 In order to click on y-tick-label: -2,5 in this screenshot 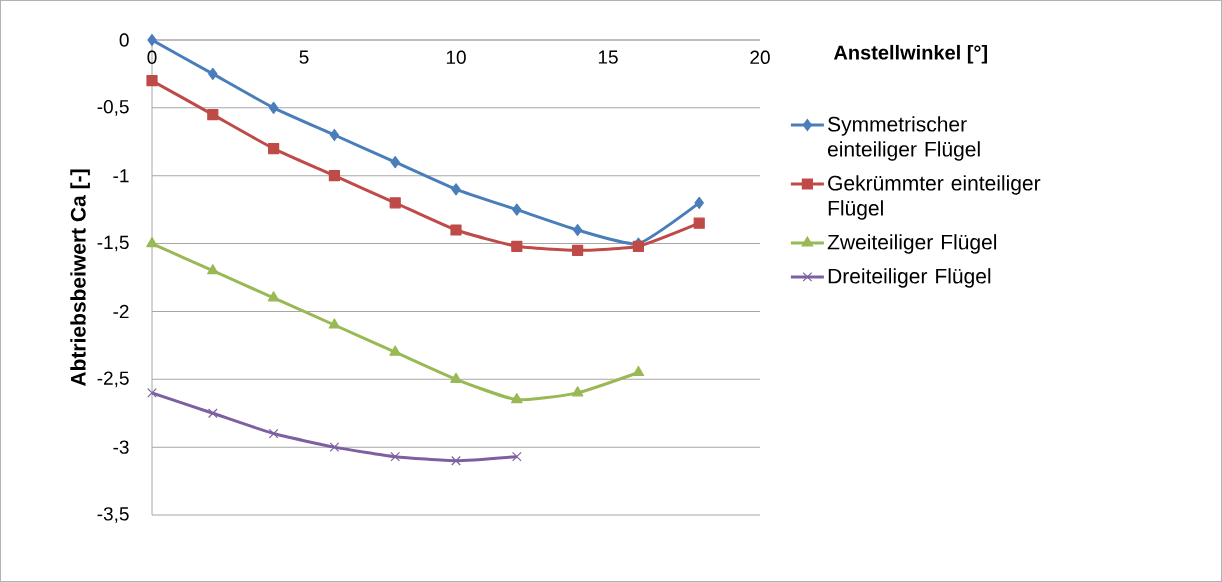, I will do `click(113, 379)`.